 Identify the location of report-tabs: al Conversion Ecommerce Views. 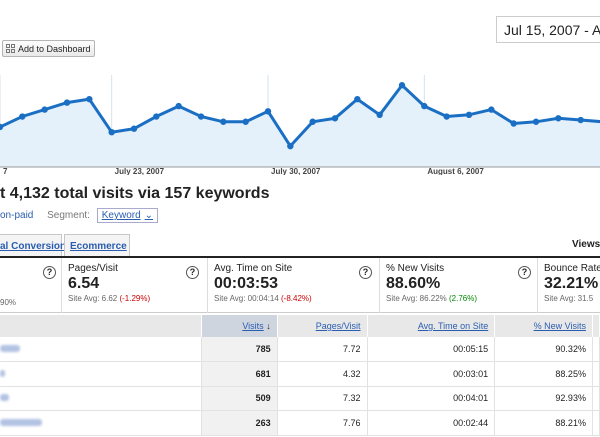
(300, 245).